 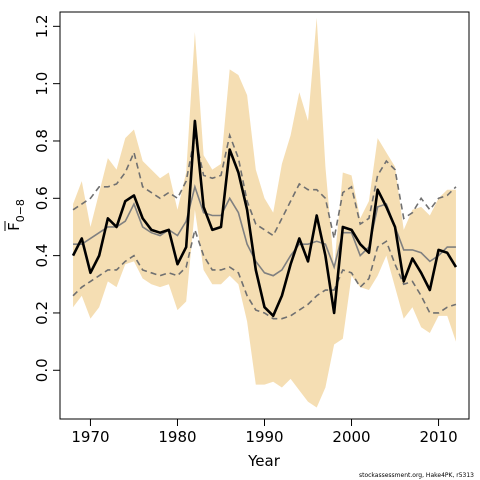 I want to click on x-axis-title: Year, so click(x=264, y=461).